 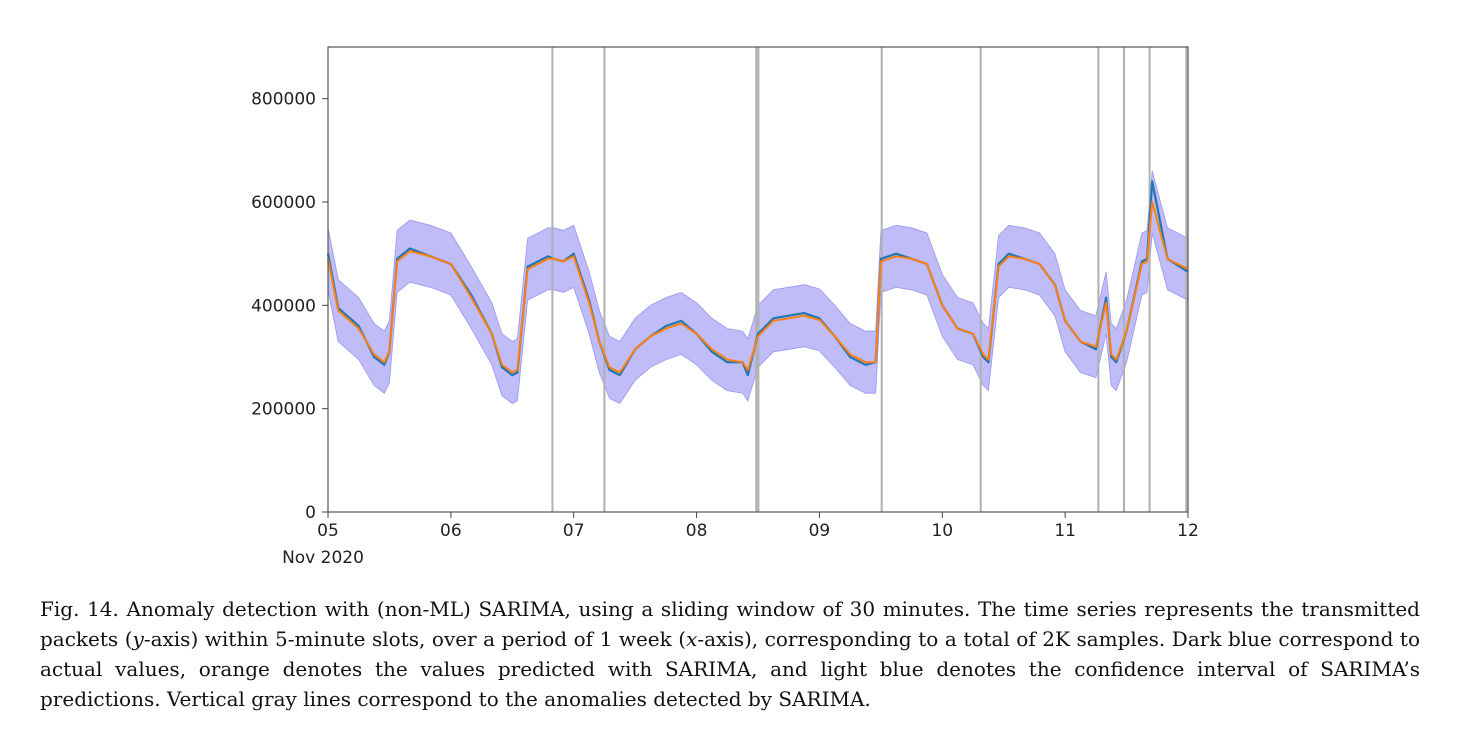 I want to click on x-tick-label-6: 11, so click(x=1065, y=531).